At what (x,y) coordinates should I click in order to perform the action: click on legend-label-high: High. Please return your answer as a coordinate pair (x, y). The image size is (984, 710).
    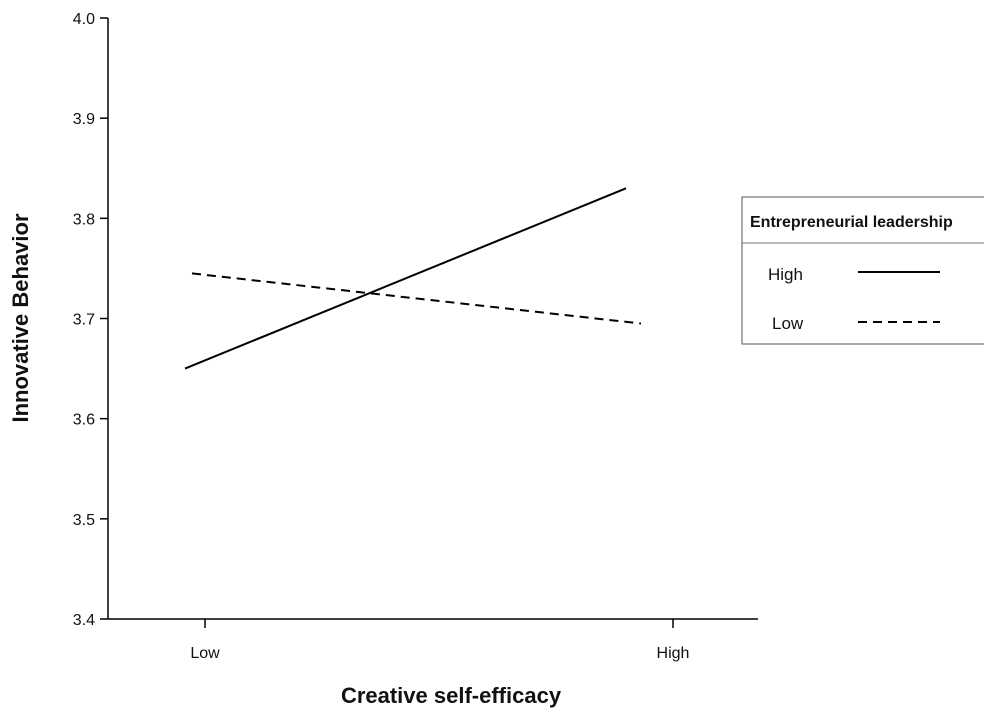
    Looking at the image, I should click on (785, 274).